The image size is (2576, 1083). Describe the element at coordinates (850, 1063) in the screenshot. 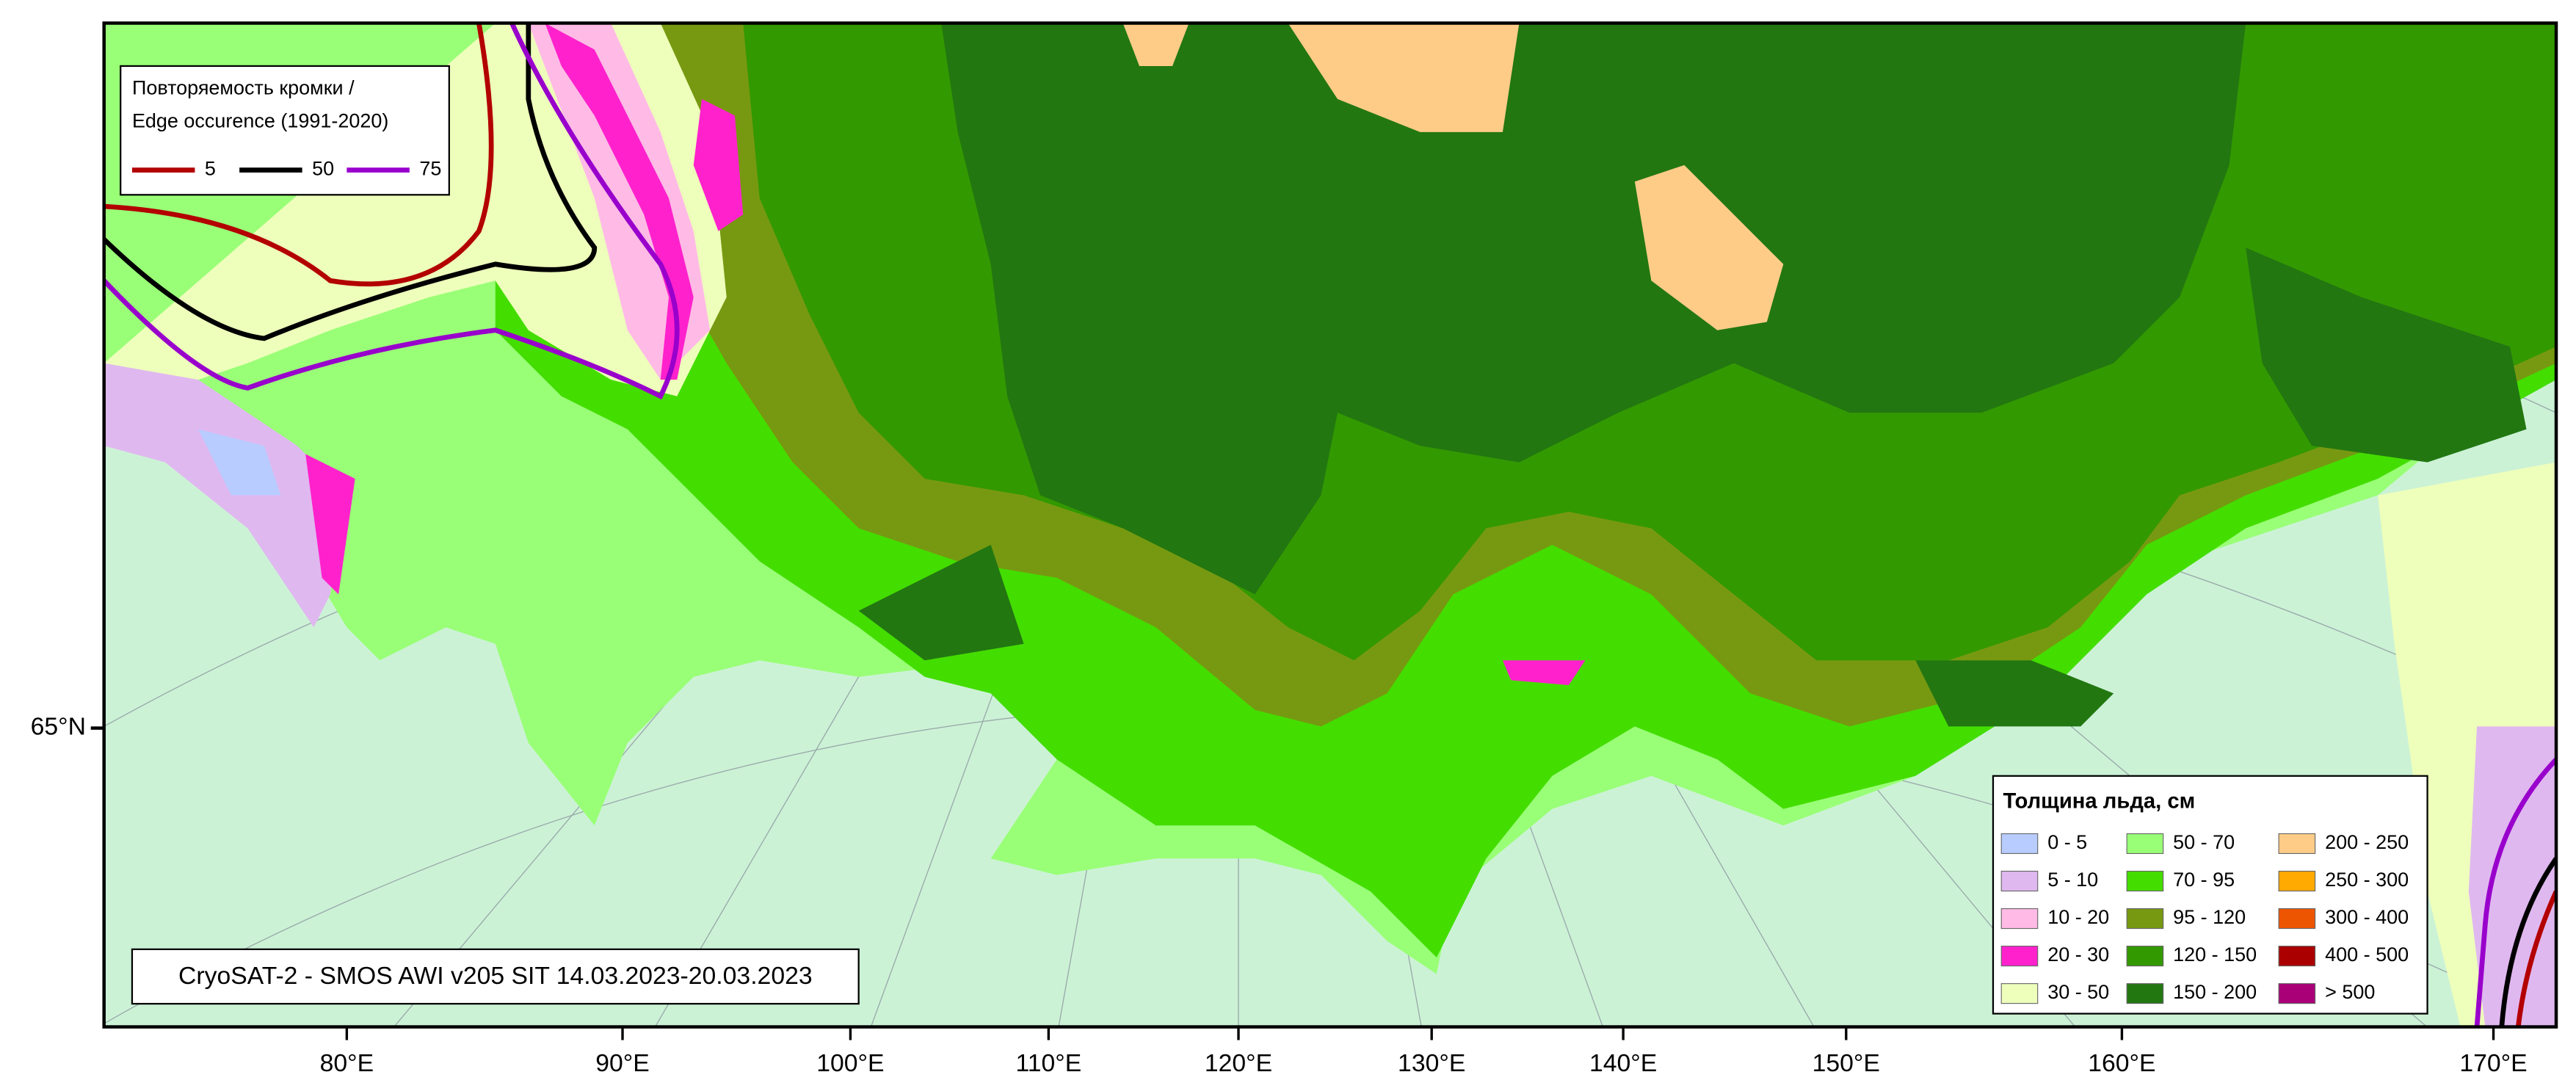

I see `lon-label: 100°E` at that location.